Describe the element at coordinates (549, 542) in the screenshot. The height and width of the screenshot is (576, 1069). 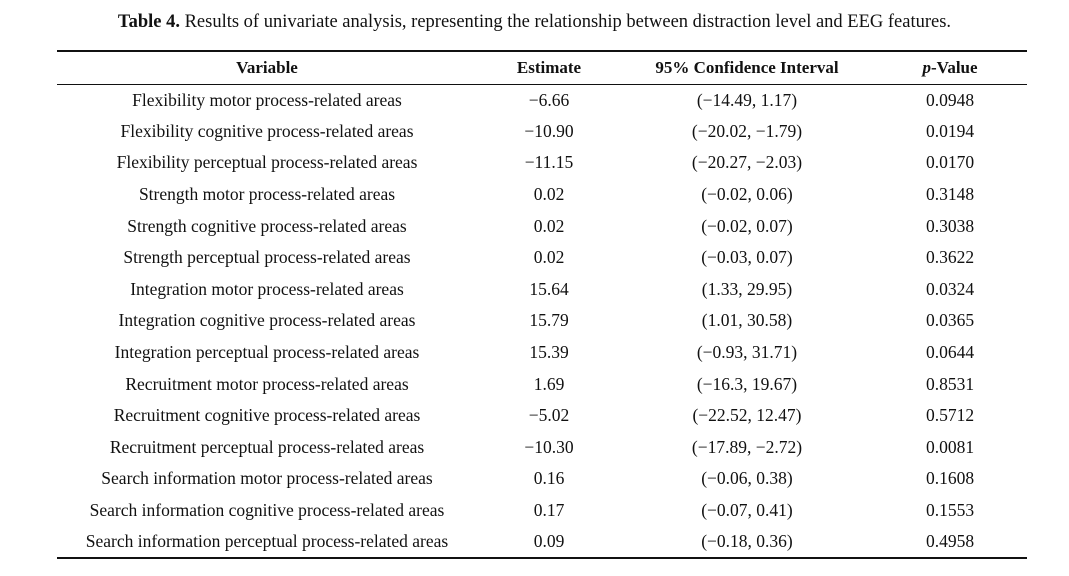
I see `cell-estimate: 0.09` at that location.